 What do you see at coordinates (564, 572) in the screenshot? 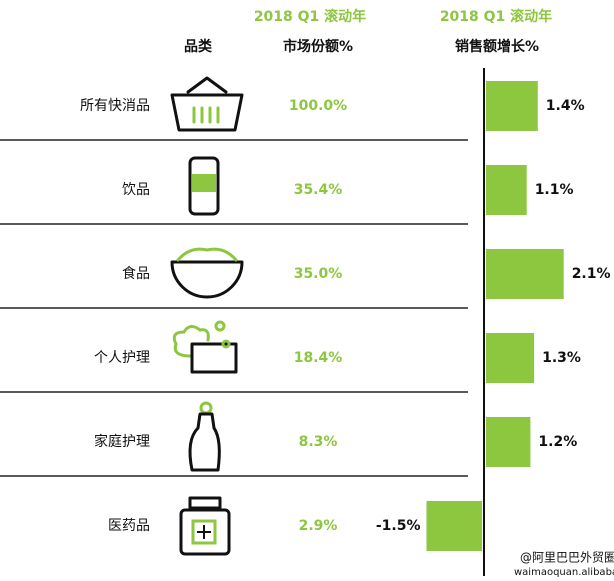
I see `watermark-url: waimaoquan.alibaba.com` at bounding box center [564, 572].